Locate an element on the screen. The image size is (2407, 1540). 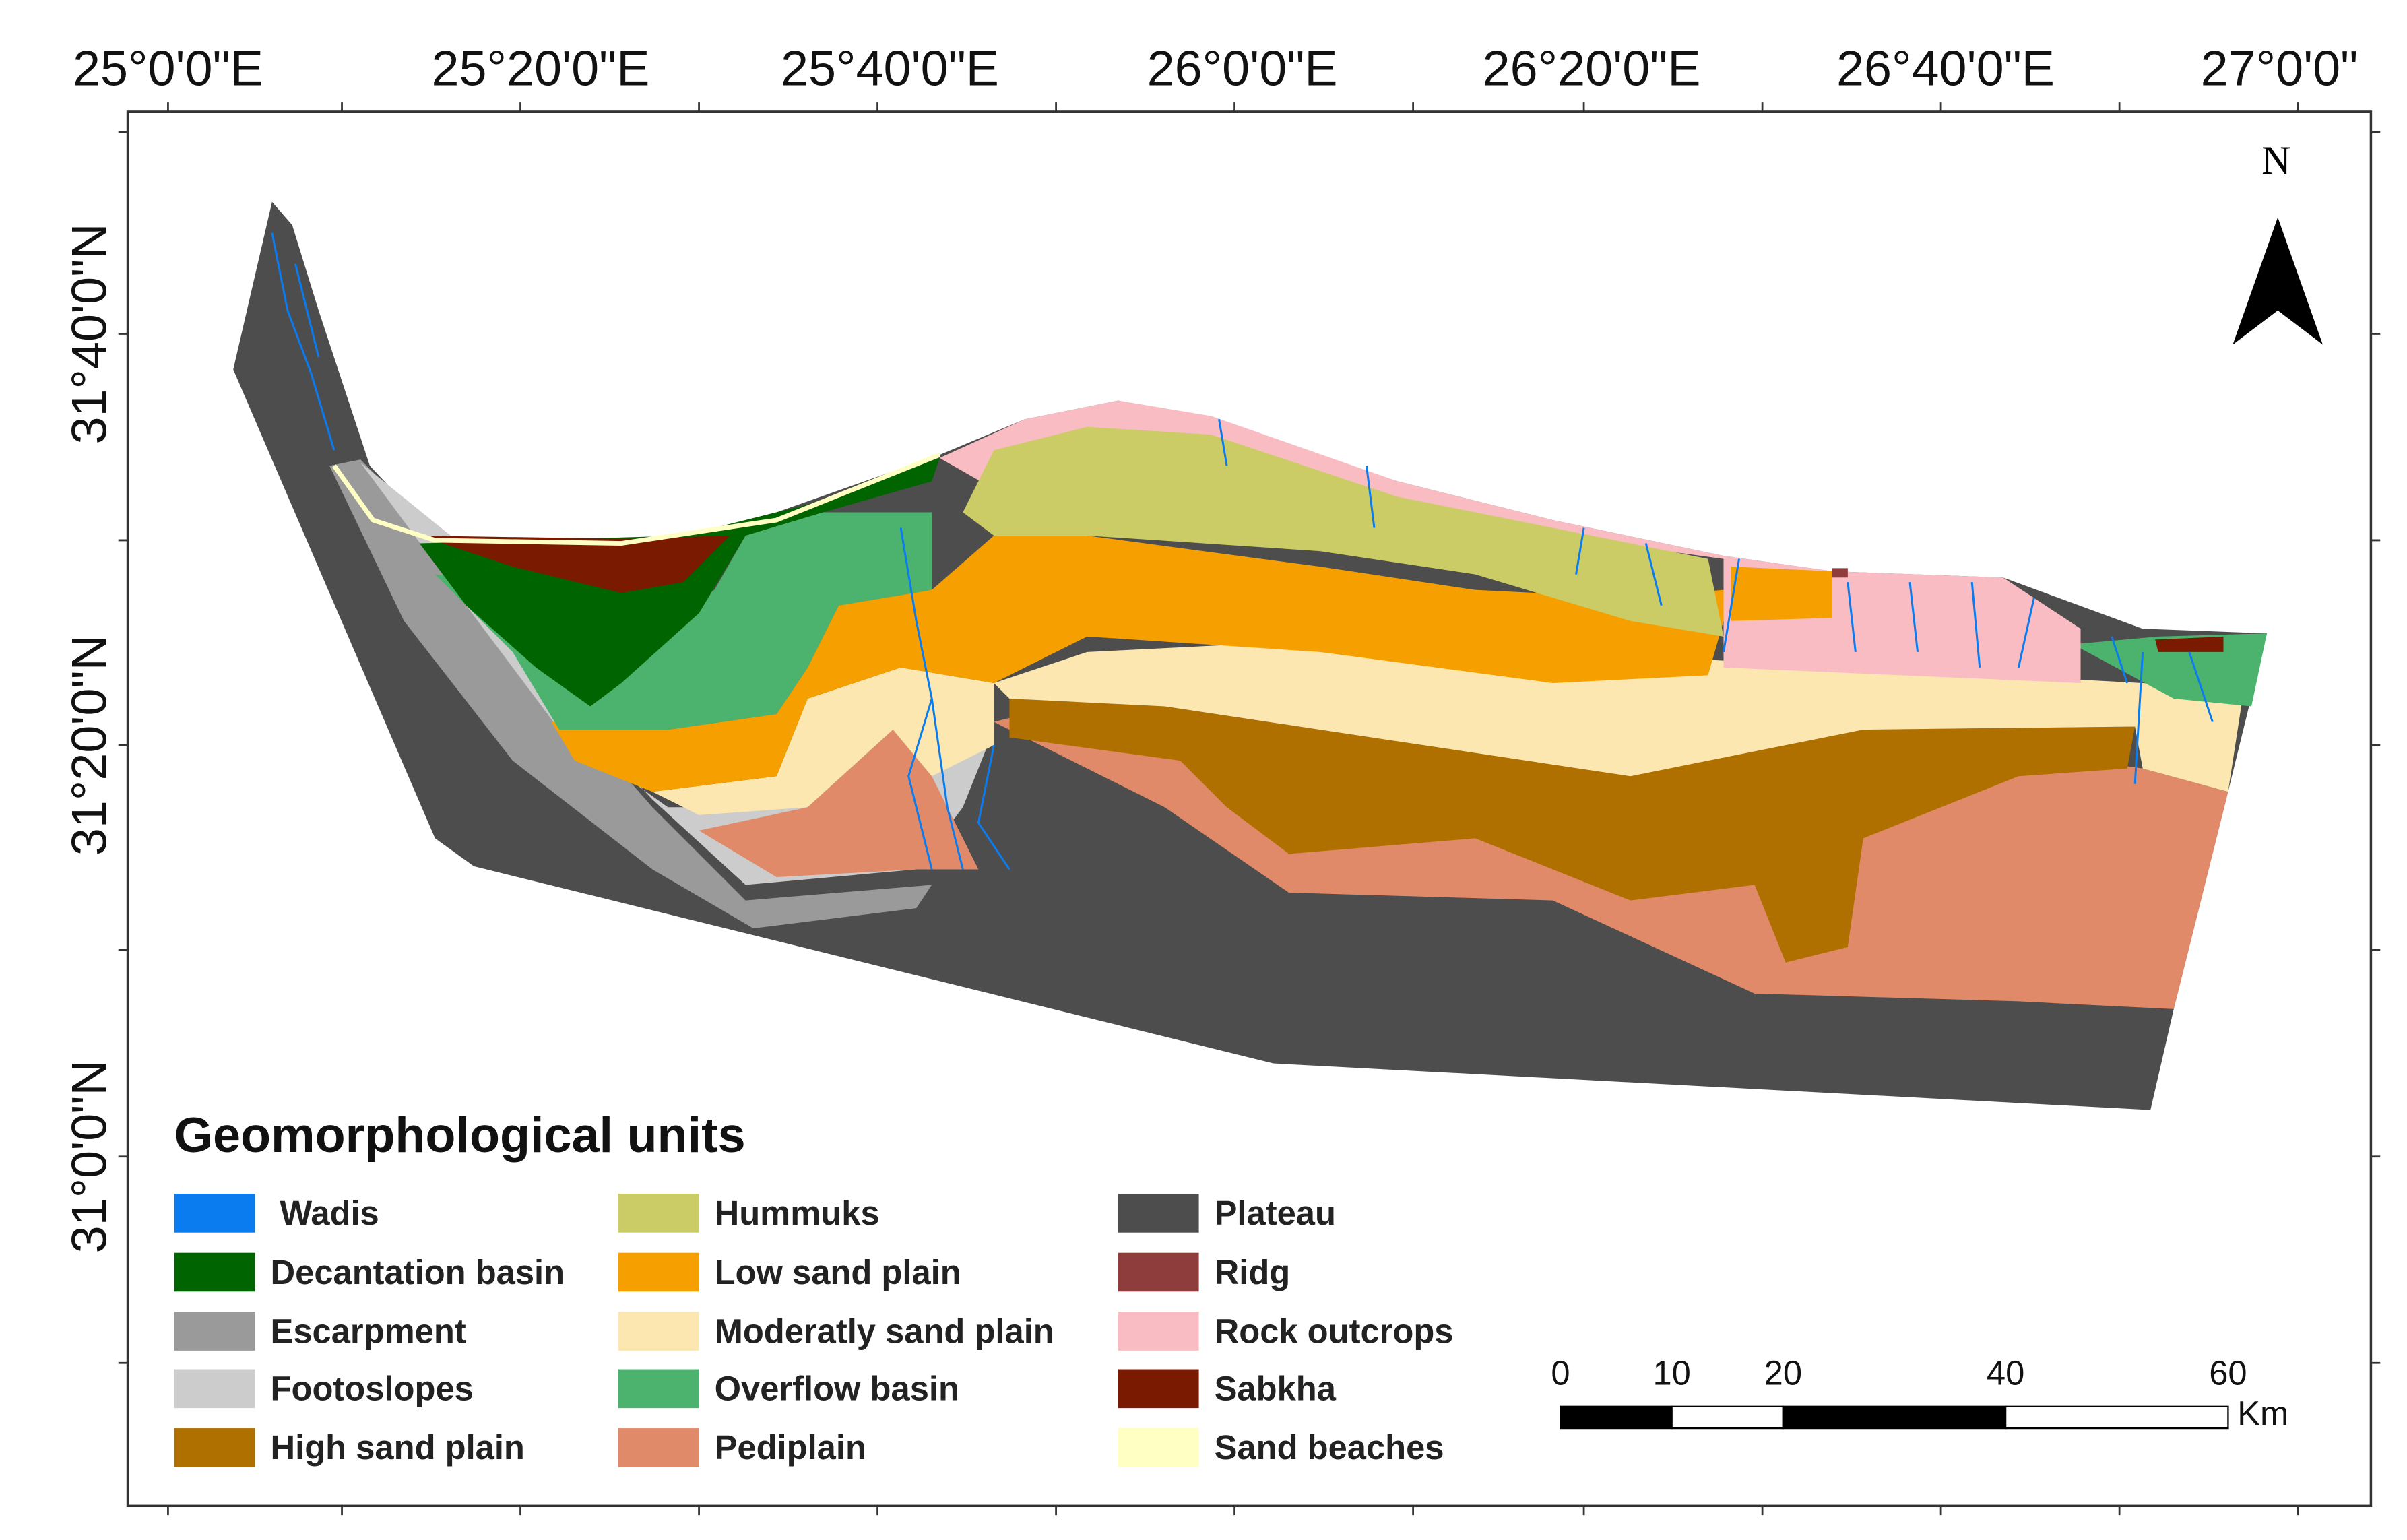
north-arrow-shape is located at coordinates (2278, 281).